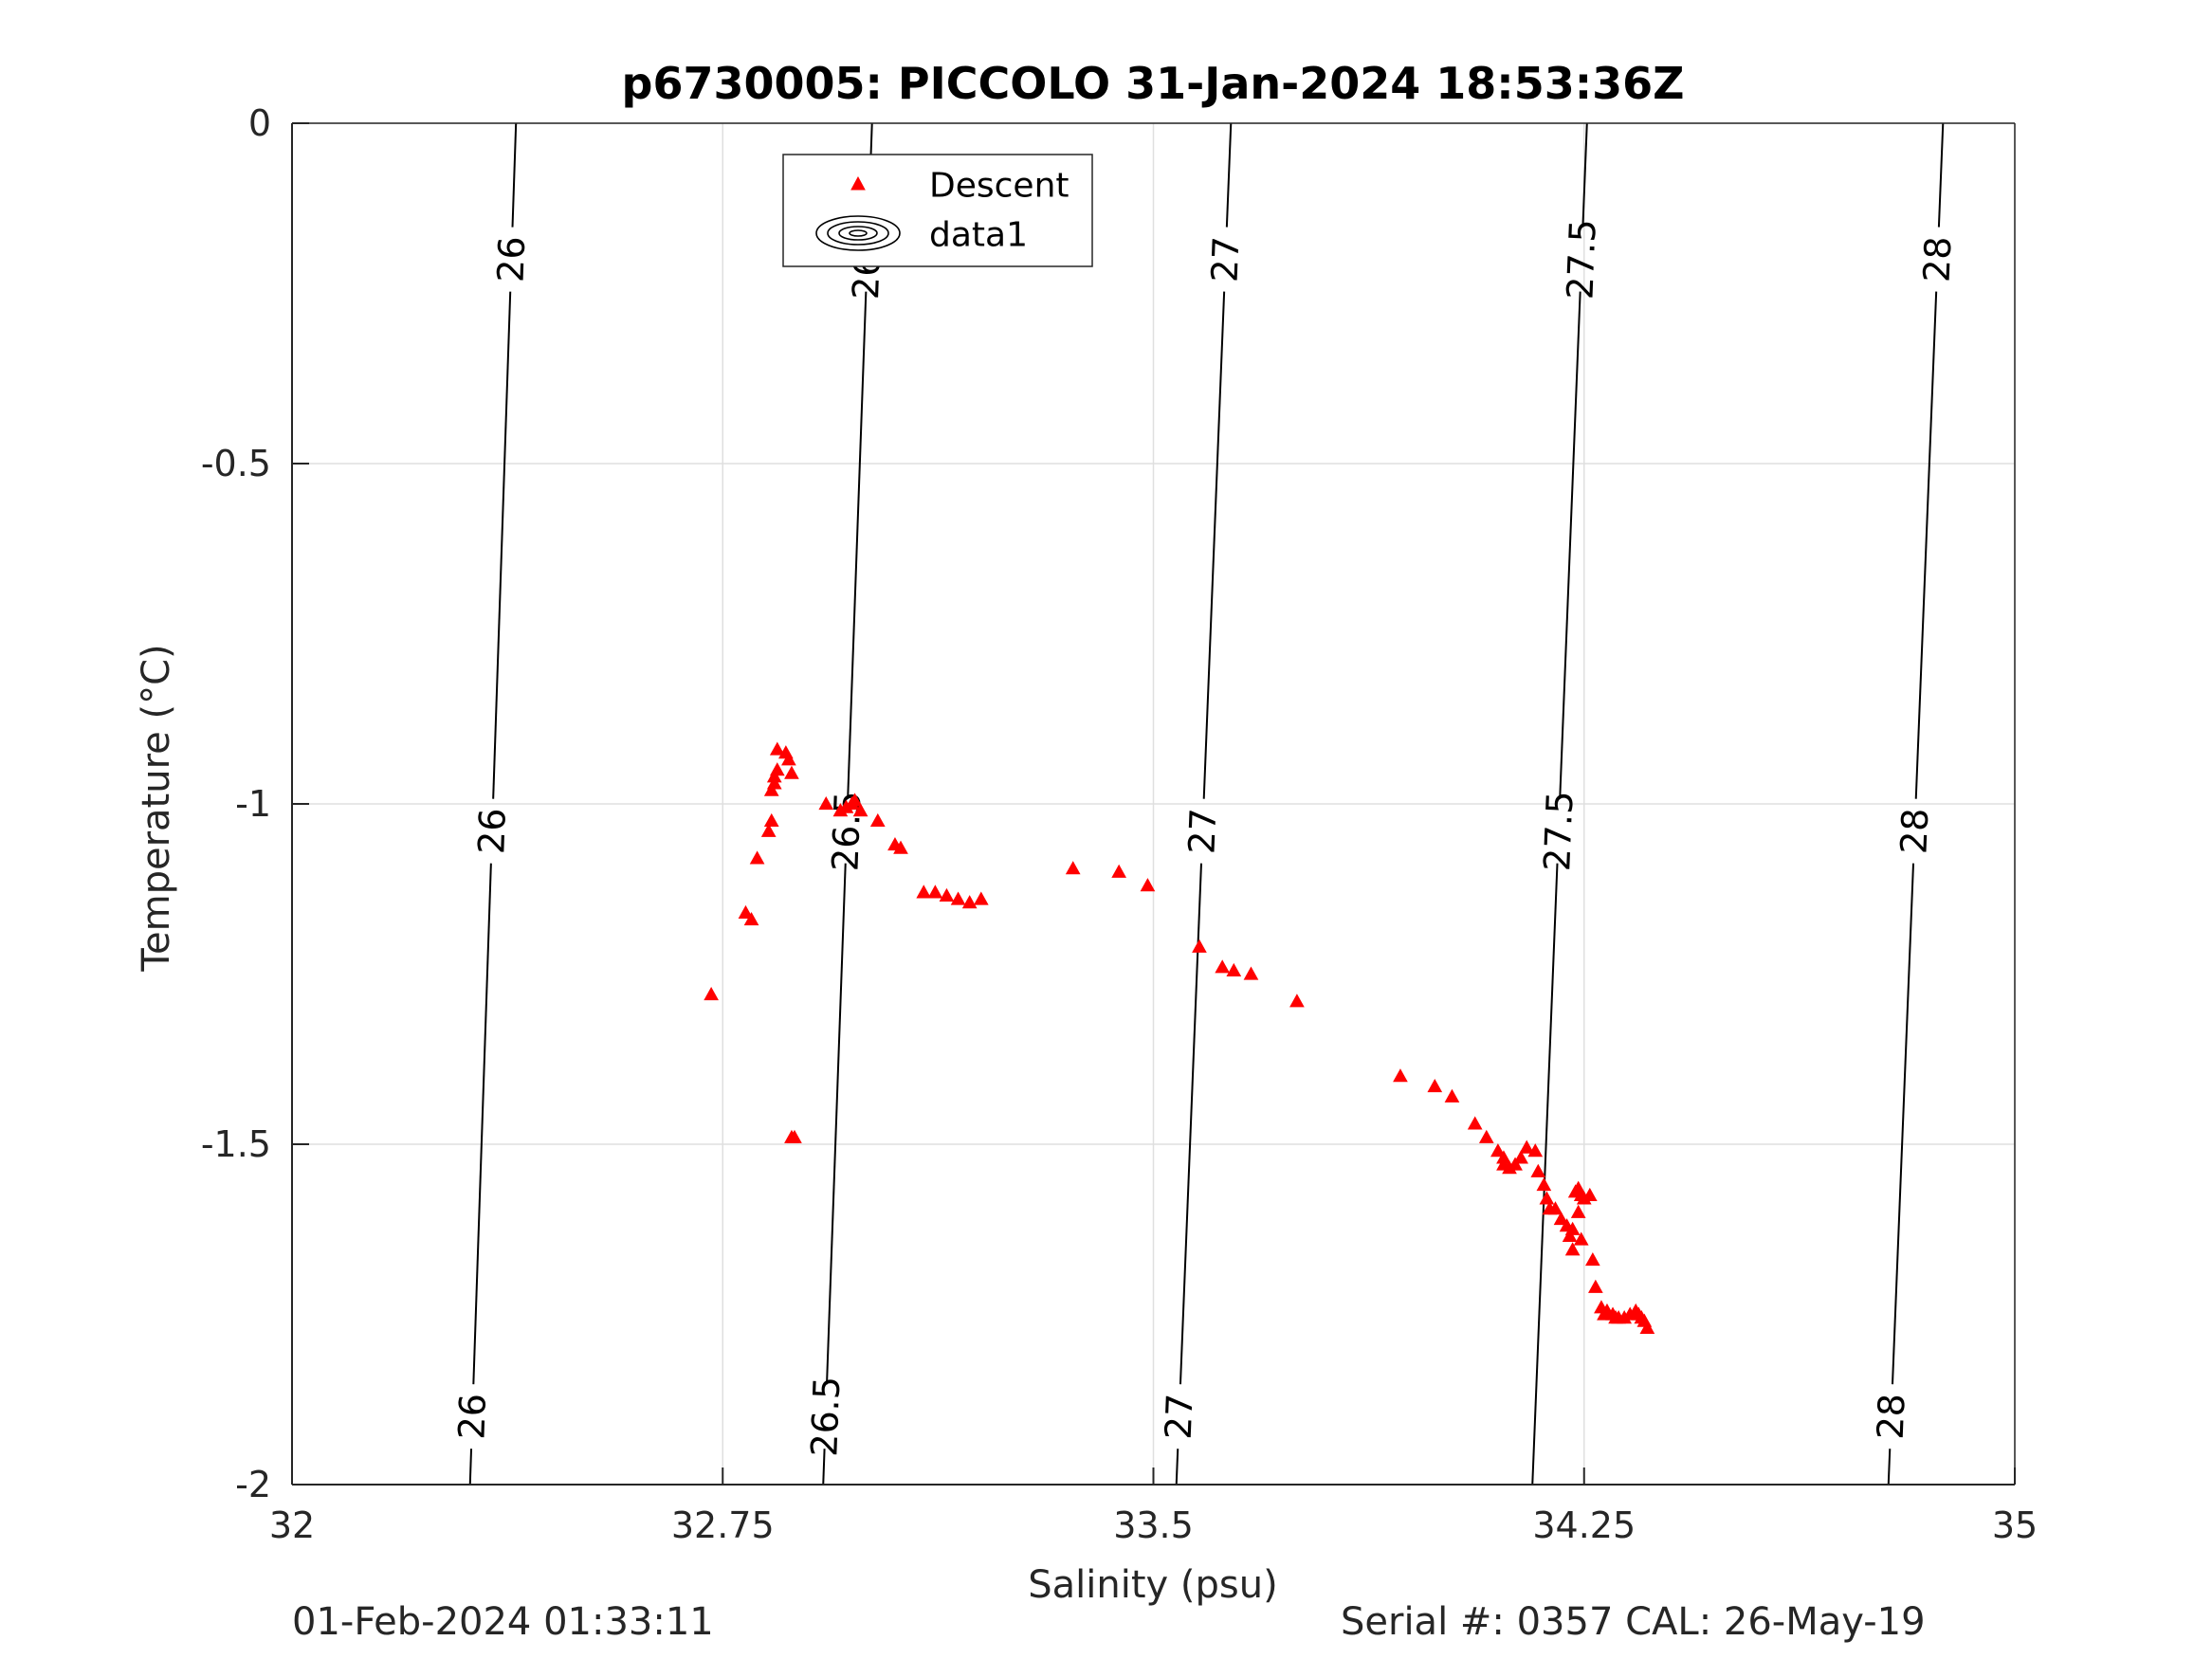  Describe the element at coordinates (858, 183) in the screenshot. I see `legend-descent-marker` at that location.